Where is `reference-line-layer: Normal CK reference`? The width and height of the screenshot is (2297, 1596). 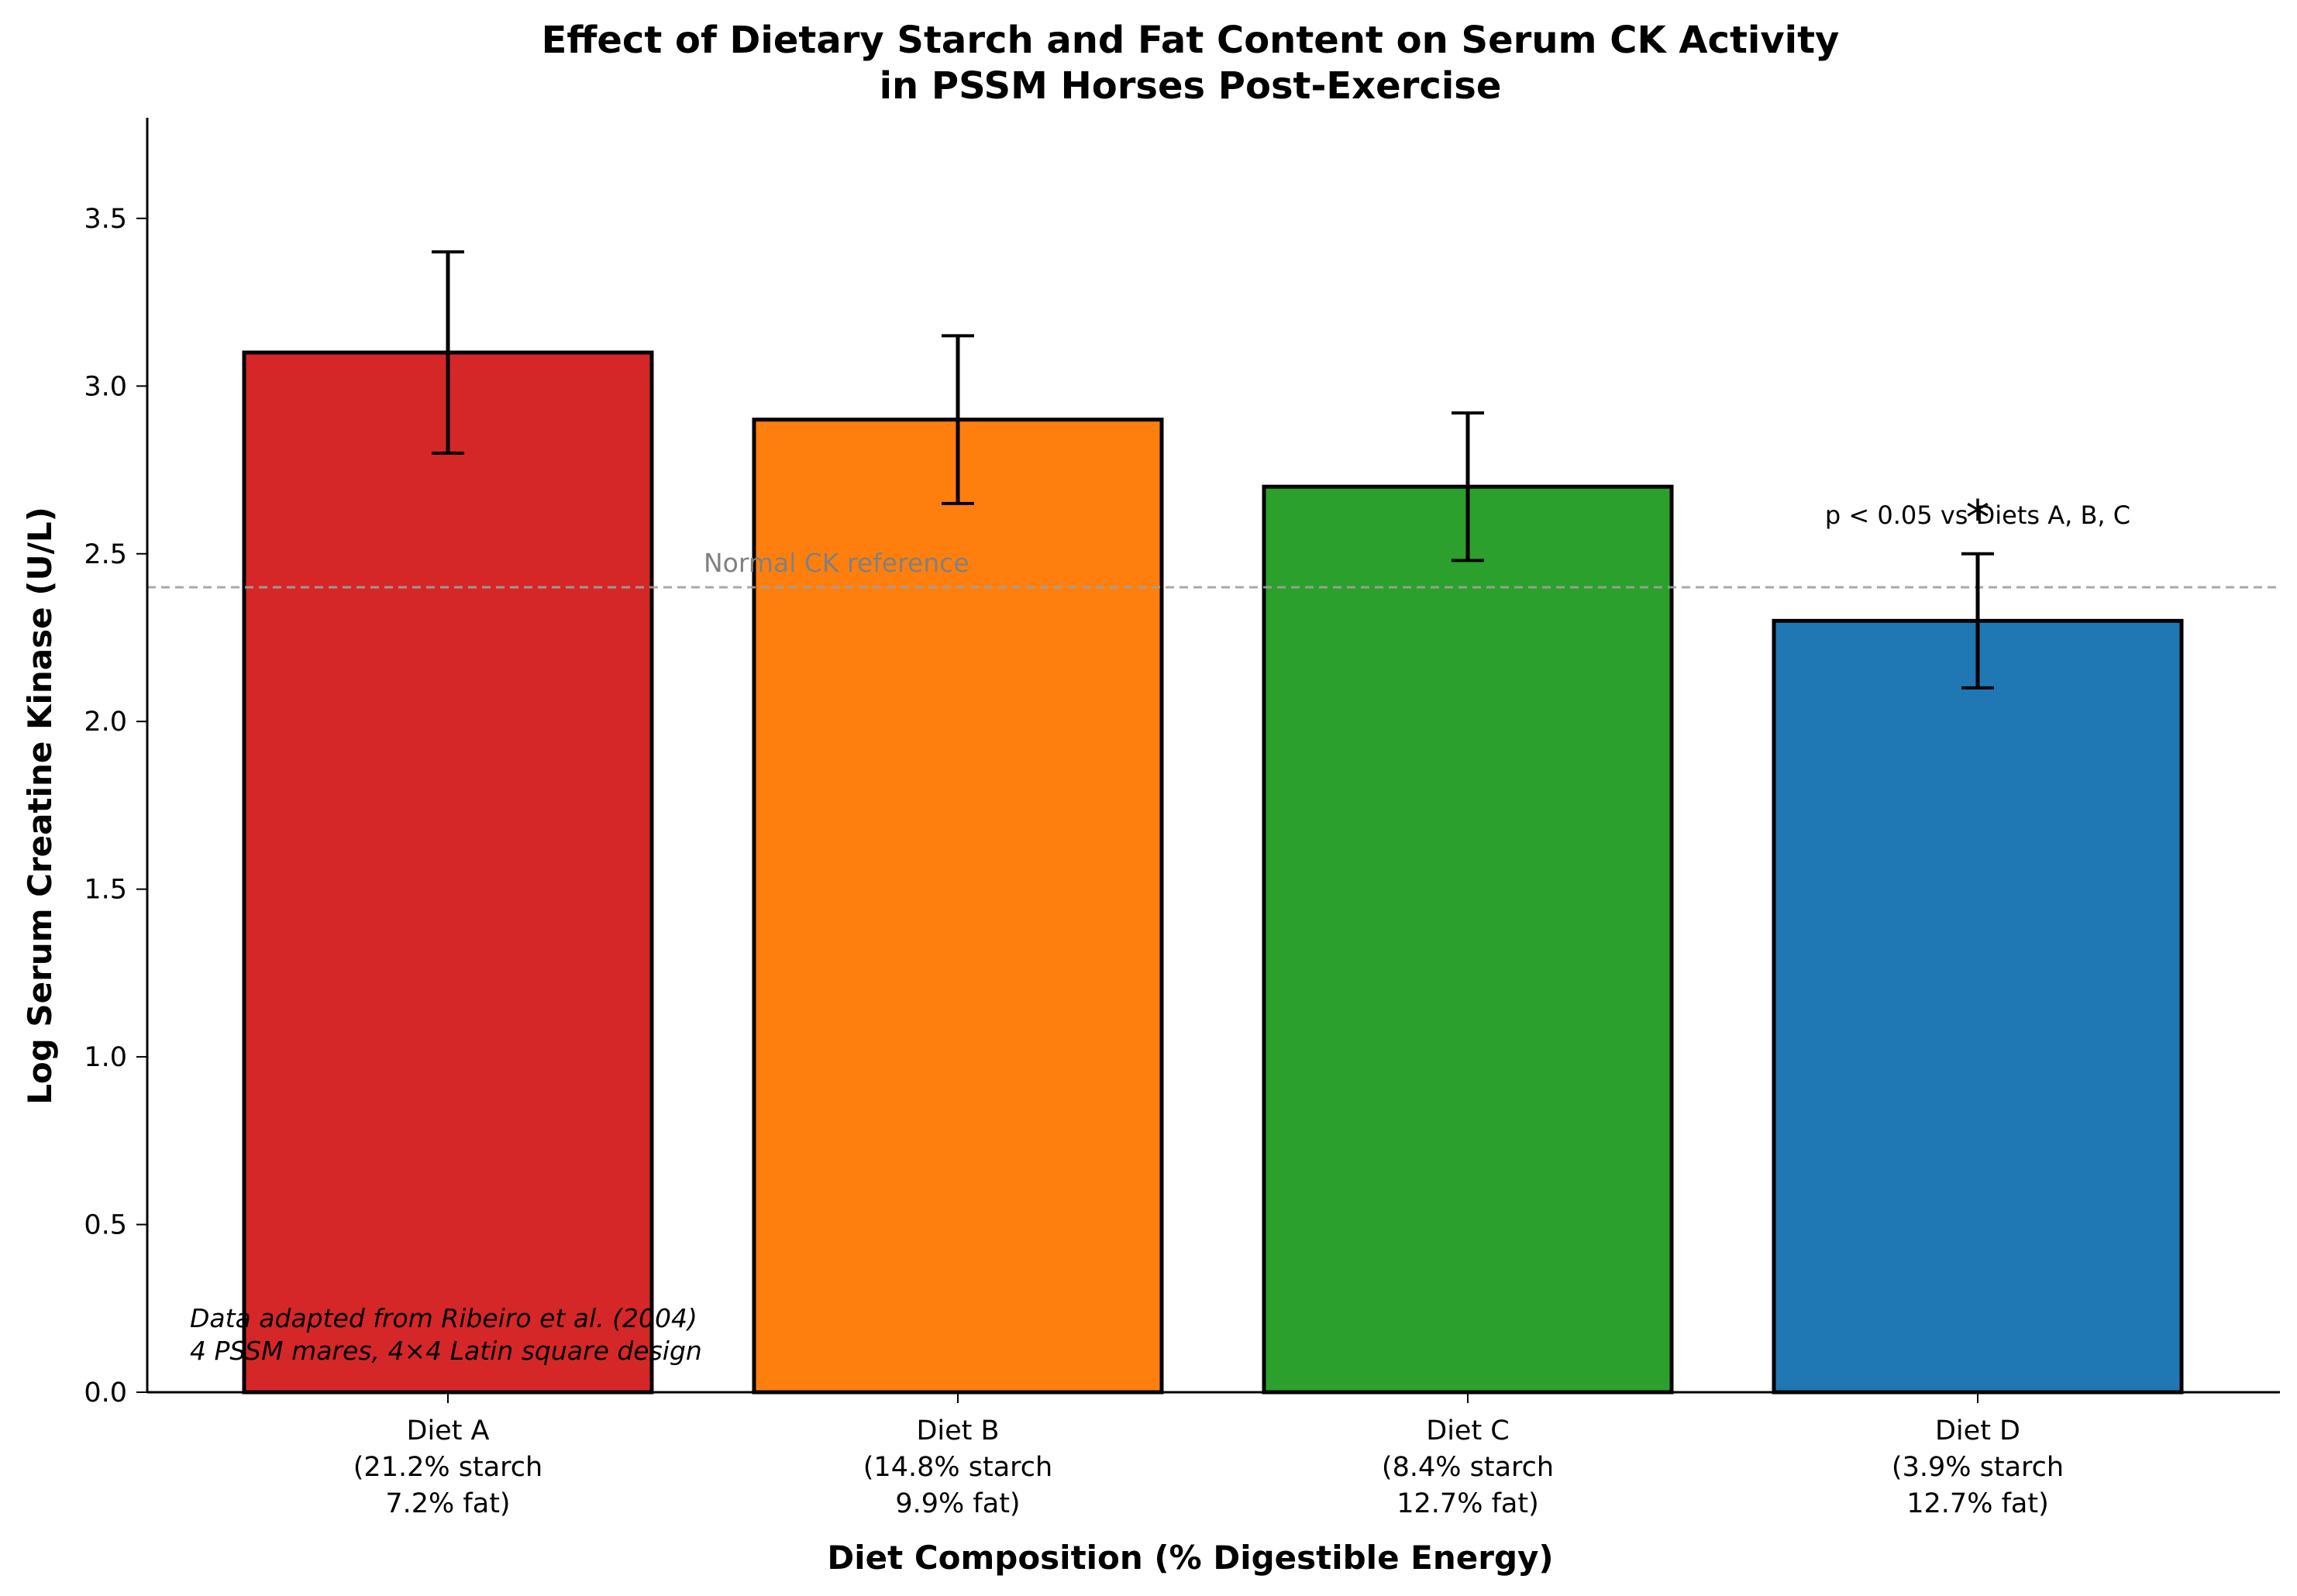 reference-line-layer: Normal CK reference is located at coordinates (1213, 568).